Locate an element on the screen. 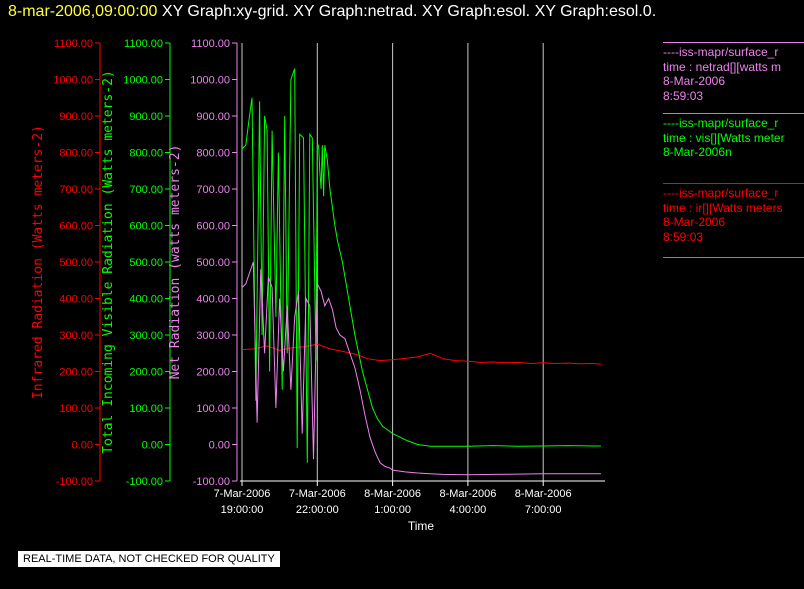  legend-line: 8-Mar-2006n is located at coordinates (697, 152).